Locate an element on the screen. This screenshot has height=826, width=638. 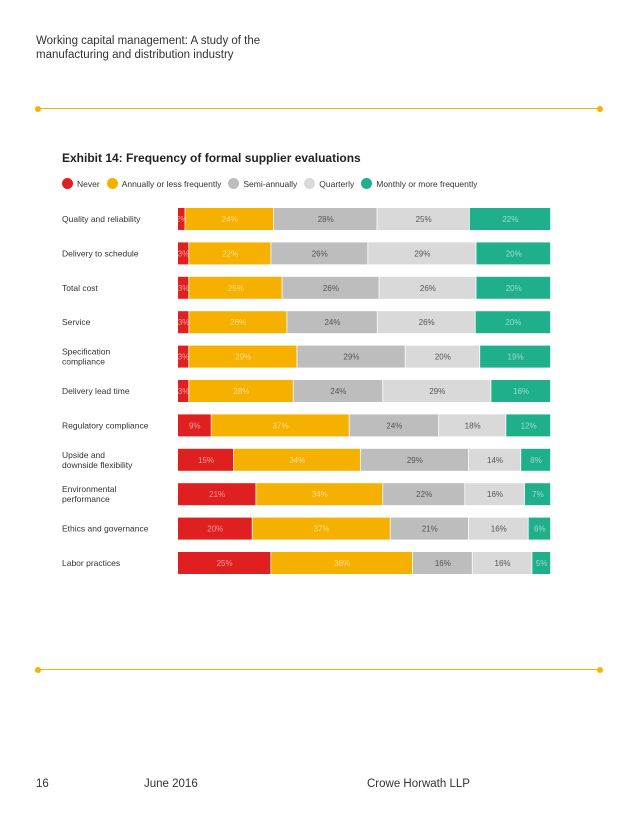
footer-date: June 2016 is located at coordinates (171, 784).